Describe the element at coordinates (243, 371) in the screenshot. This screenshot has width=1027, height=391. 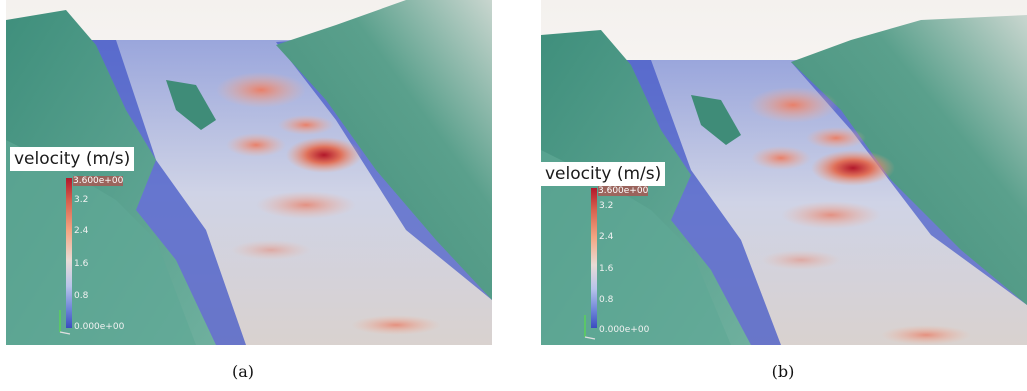
I see `caption-a: (a)` at that location.